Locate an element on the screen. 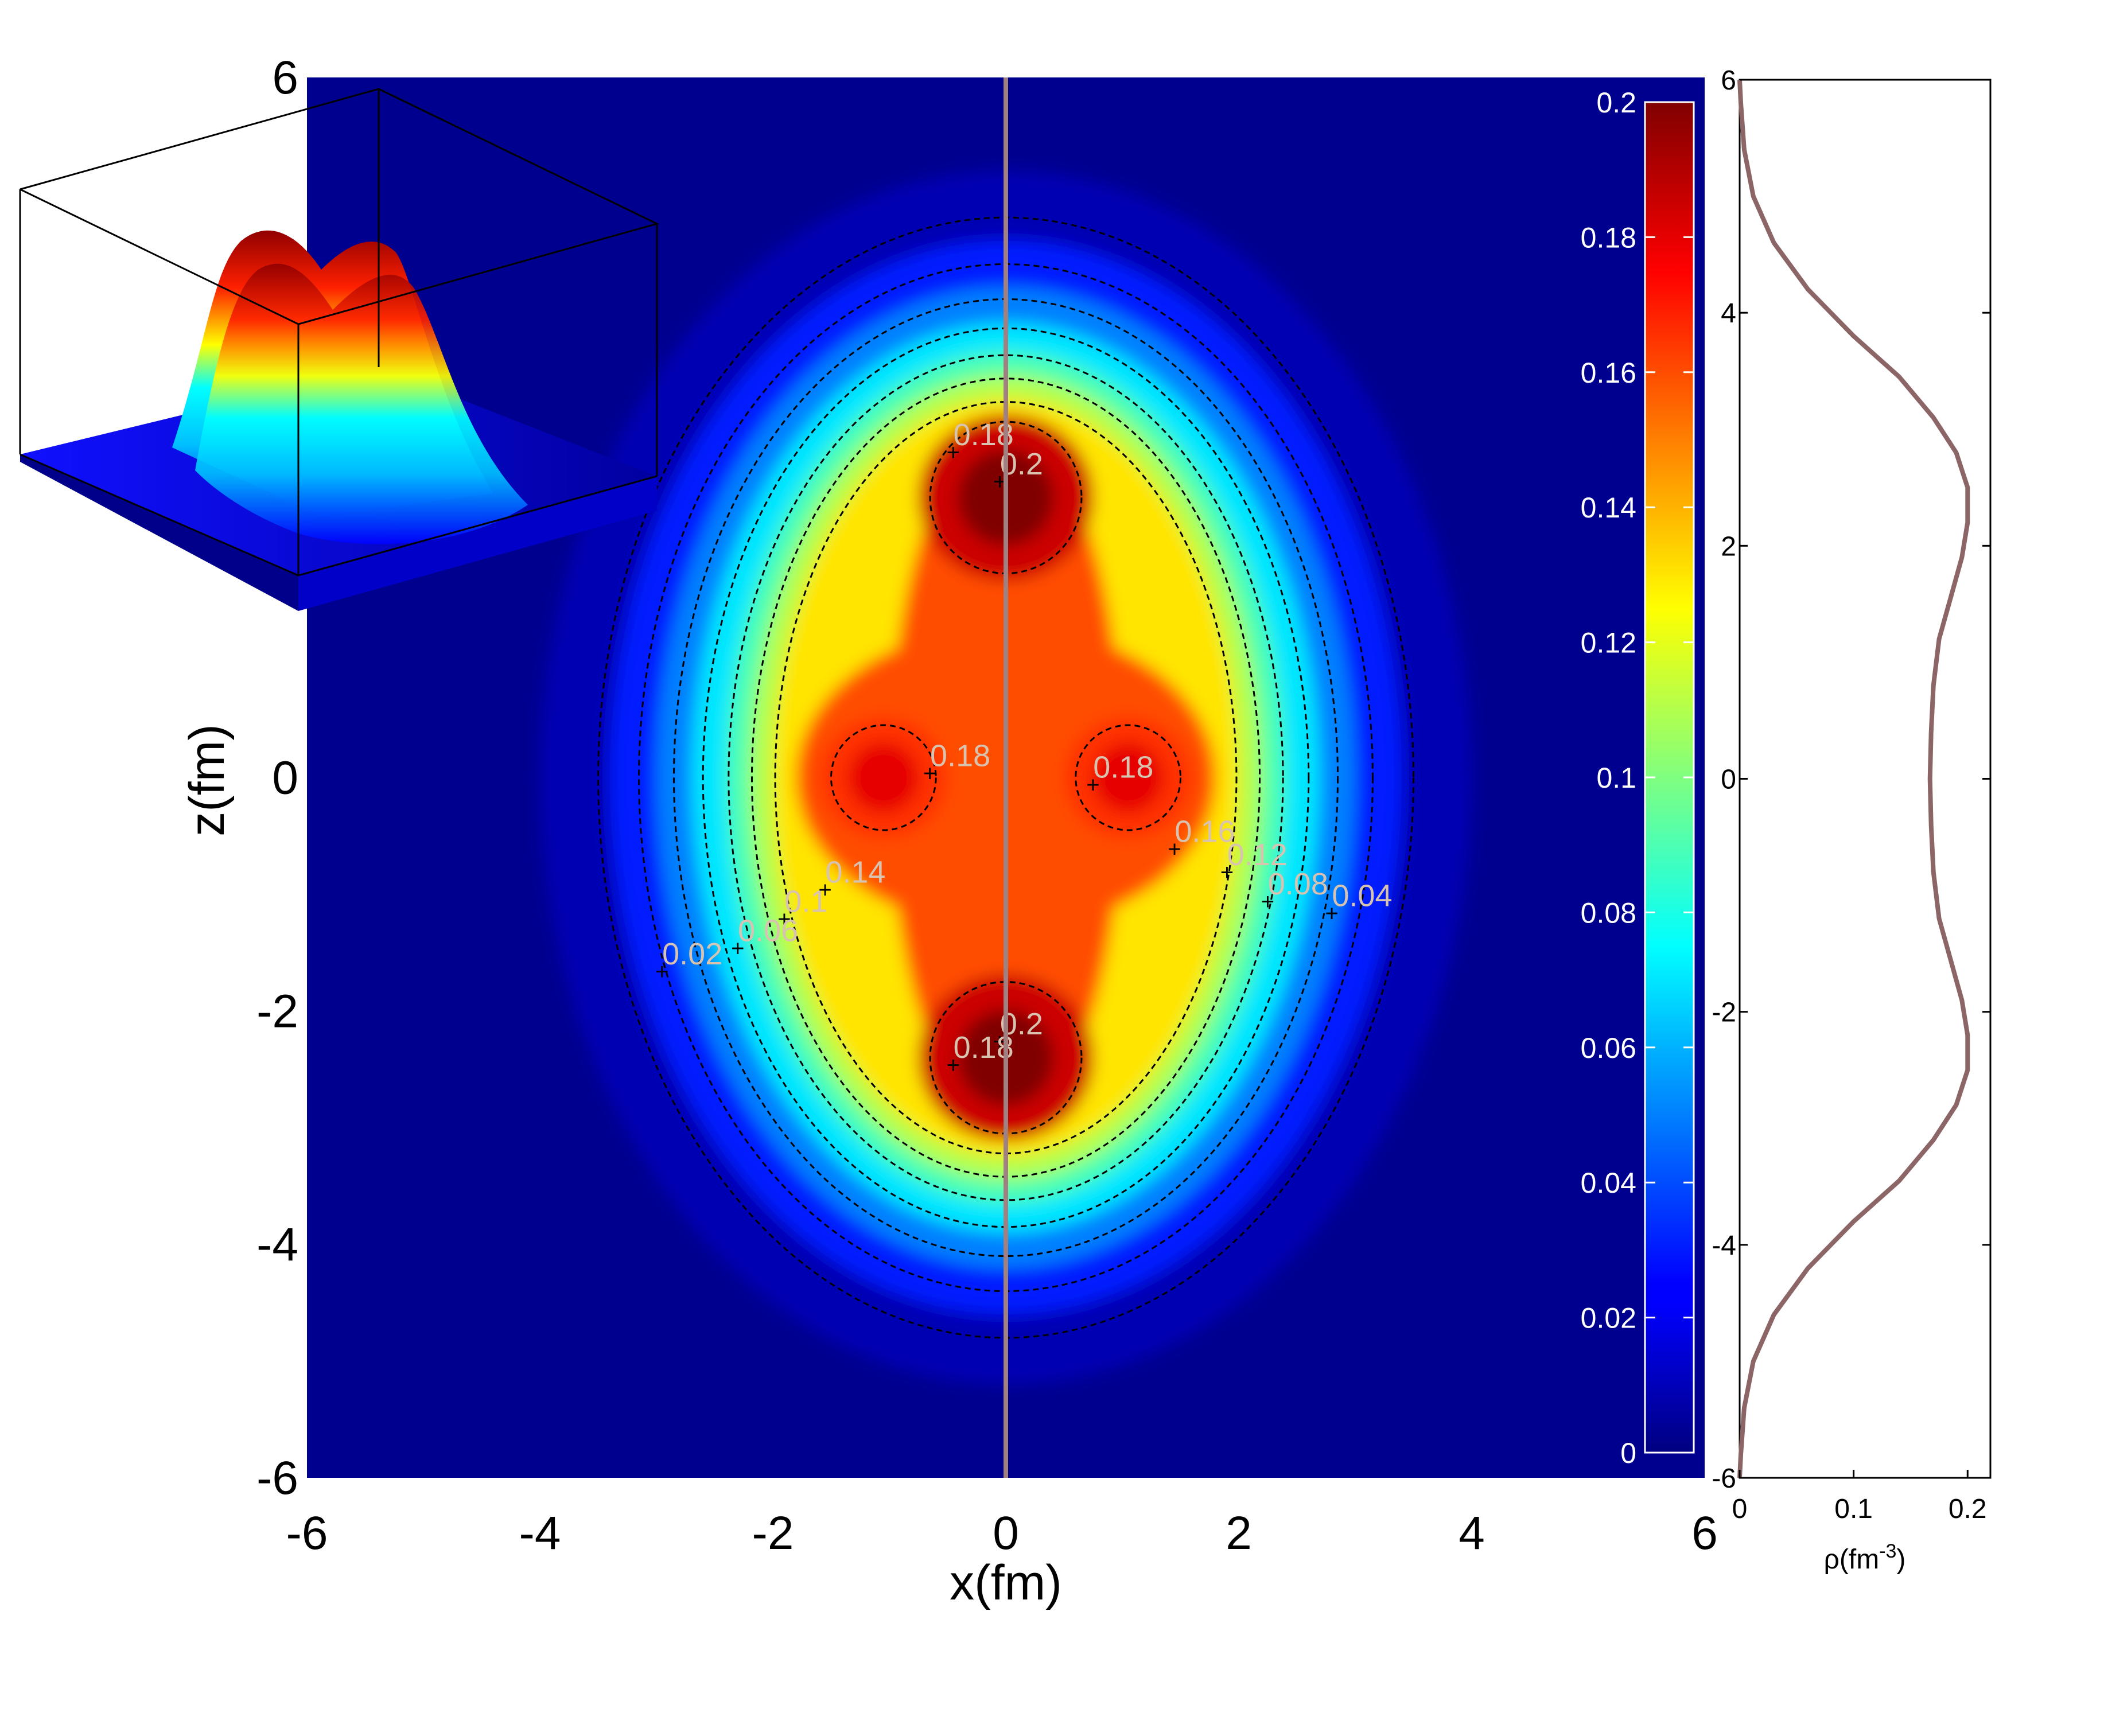  colorbar-tick-label: 0 is located at coordinates (1628, 1453).